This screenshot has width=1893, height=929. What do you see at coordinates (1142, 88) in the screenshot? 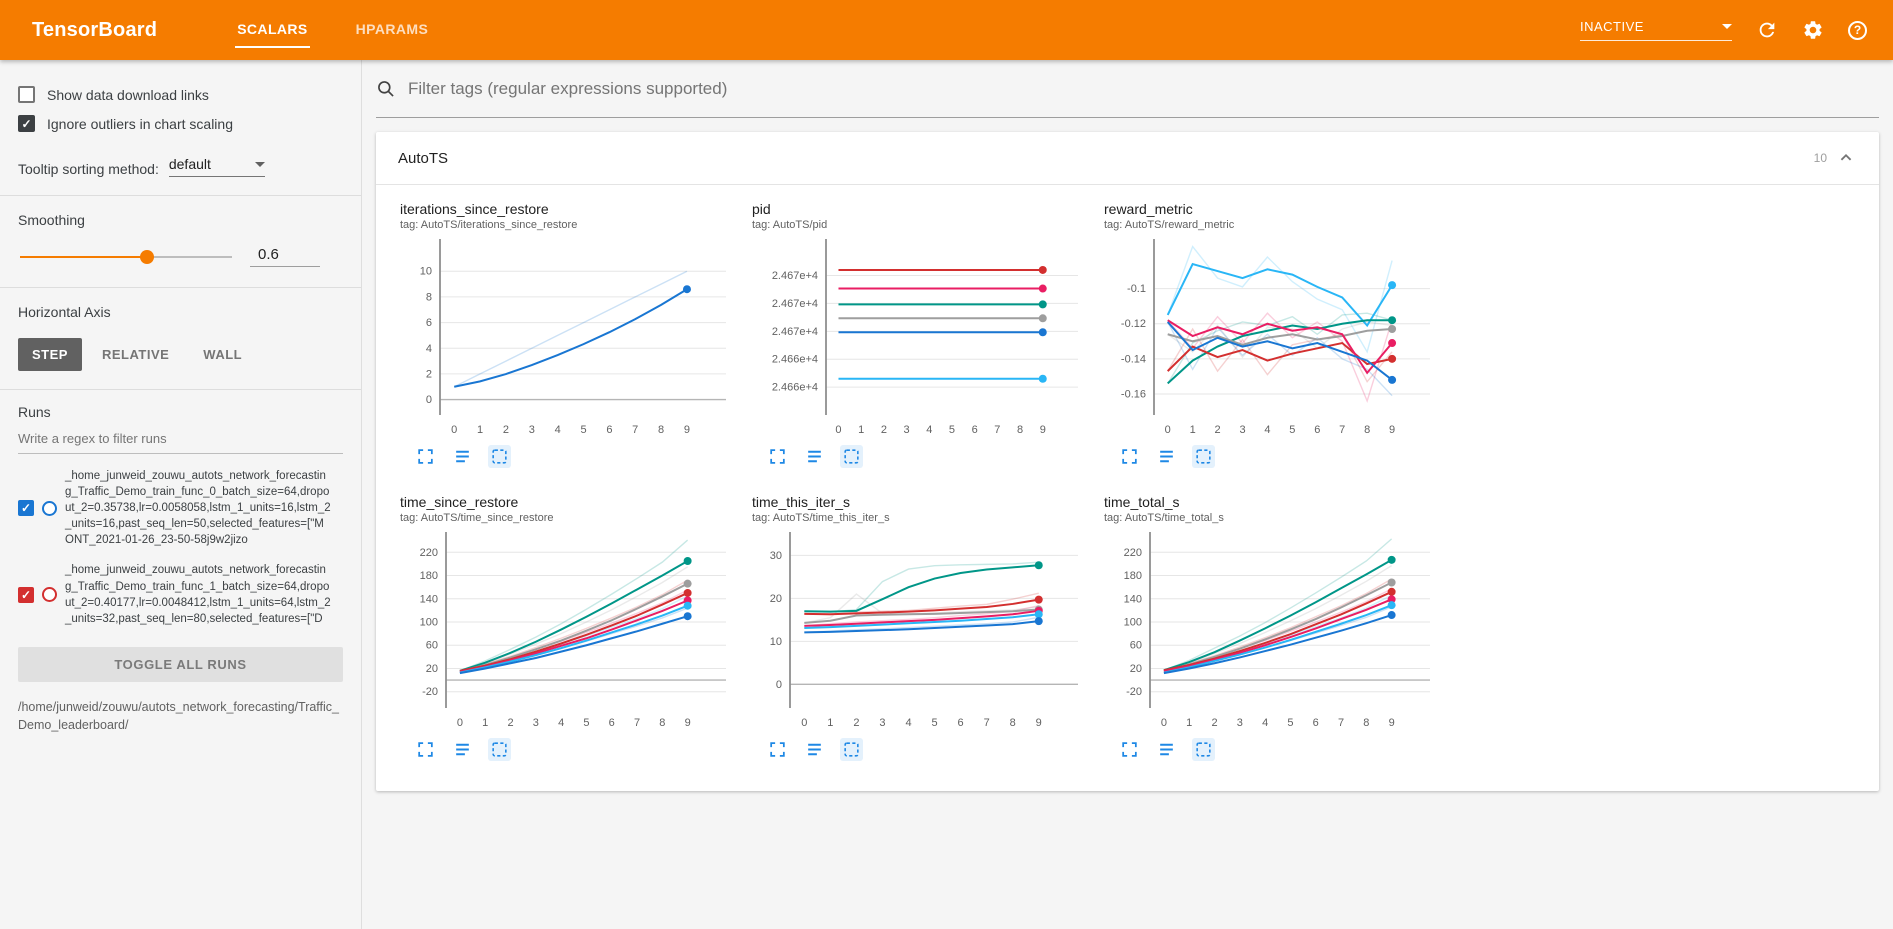
I see `tag-filter-input` at bounding box center [1142, 88].